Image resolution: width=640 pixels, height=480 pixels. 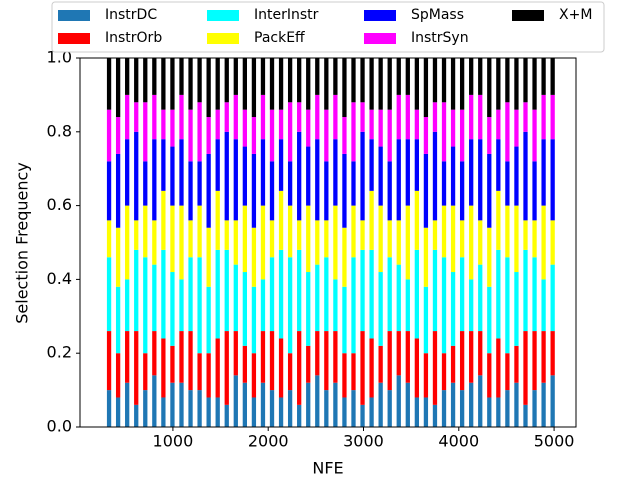 What do you see at coordinates (133, 38) in the screenshot?
I see `legend-label: InstrOrb` at bounding box center [133, 38].